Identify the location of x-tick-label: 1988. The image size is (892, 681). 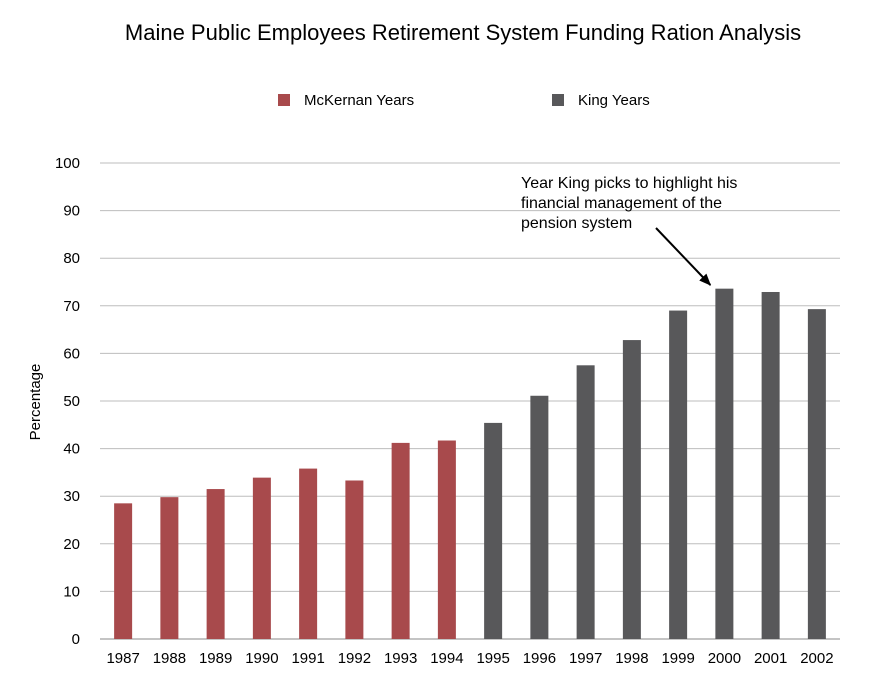
(169, 658).